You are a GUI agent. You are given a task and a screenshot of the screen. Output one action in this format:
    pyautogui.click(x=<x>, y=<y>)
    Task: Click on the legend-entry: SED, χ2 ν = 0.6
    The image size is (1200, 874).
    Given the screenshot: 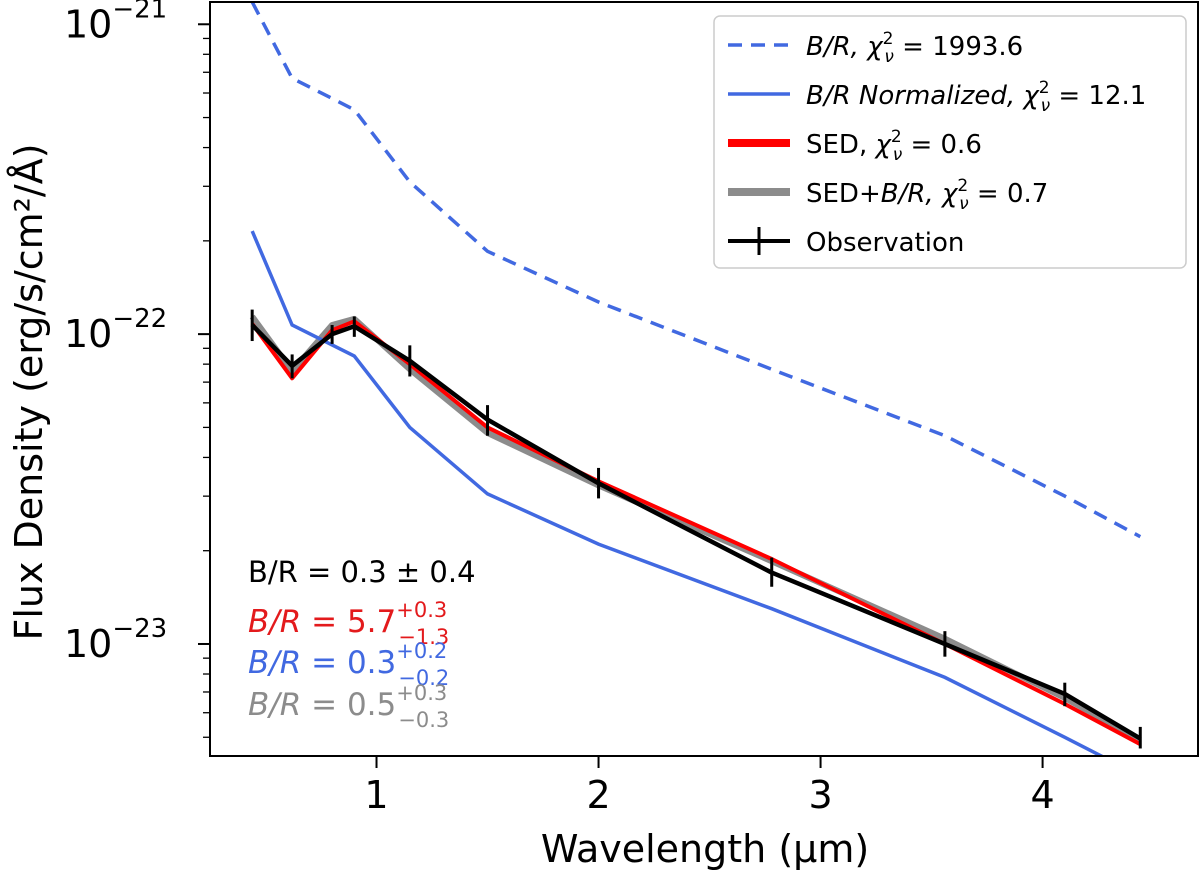 What is the action you would take?
    pyautogui.click(x=855, y=146)
    